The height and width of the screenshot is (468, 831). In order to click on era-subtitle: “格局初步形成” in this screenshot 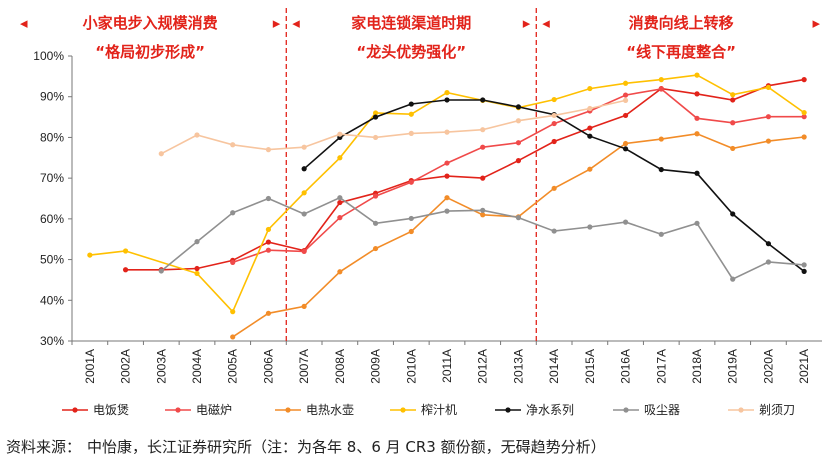, I will do `click(150, 52)`.